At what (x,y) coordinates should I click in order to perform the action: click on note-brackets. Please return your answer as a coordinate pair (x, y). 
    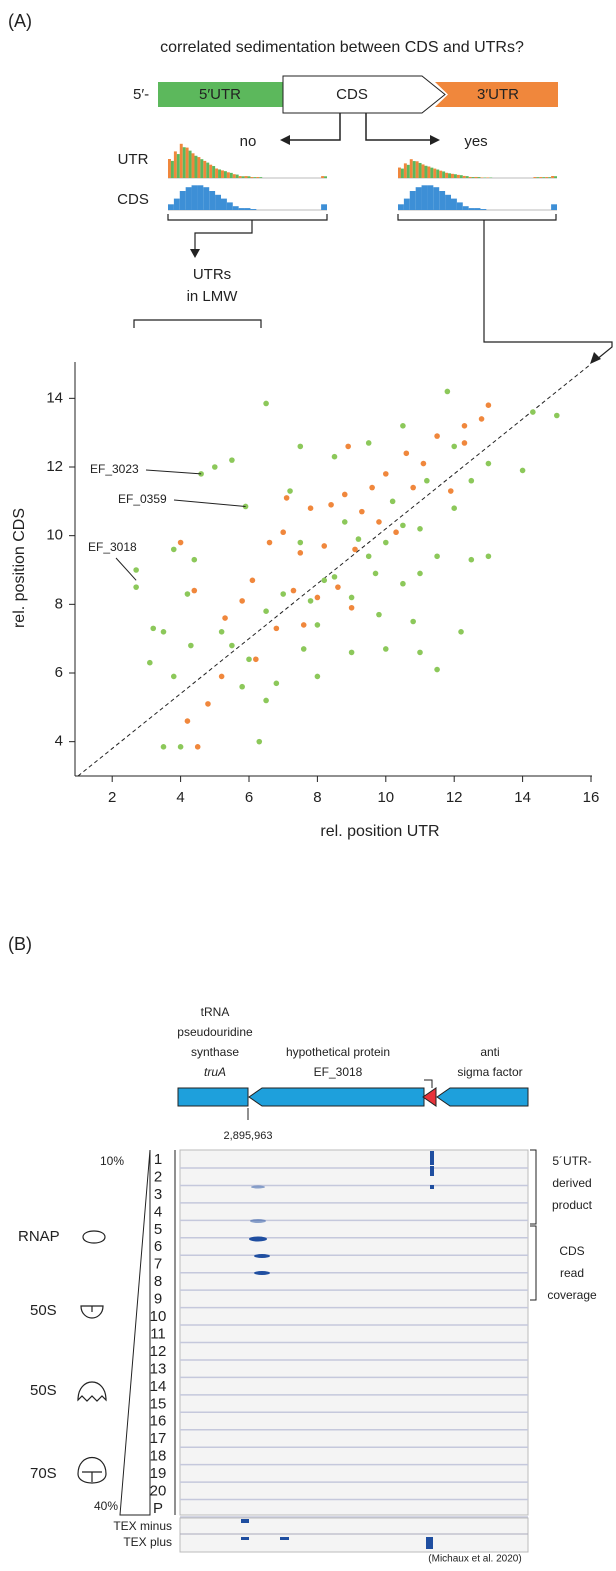
    Looking at the image, I should click on (533, 1225).